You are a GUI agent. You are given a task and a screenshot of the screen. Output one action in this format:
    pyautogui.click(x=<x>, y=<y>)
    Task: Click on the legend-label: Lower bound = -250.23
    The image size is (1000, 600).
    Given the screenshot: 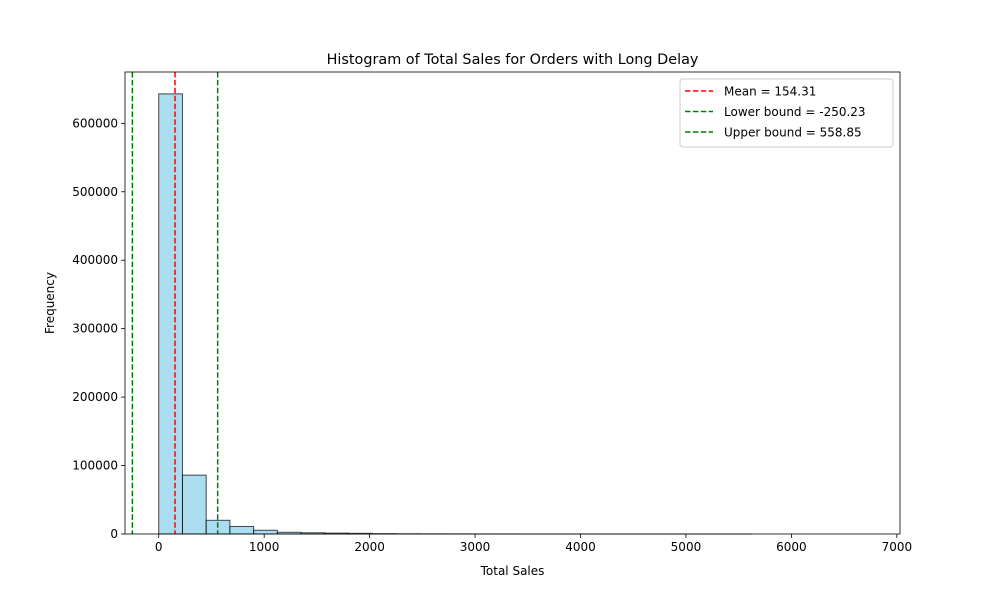 What is the action you would take?
    pyautogui.click(x=795, y=112)
    